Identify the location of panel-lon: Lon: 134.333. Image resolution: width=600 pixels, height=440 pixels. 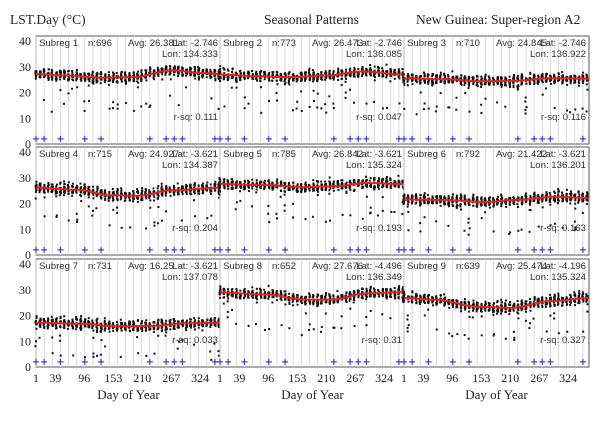
(190, 54).